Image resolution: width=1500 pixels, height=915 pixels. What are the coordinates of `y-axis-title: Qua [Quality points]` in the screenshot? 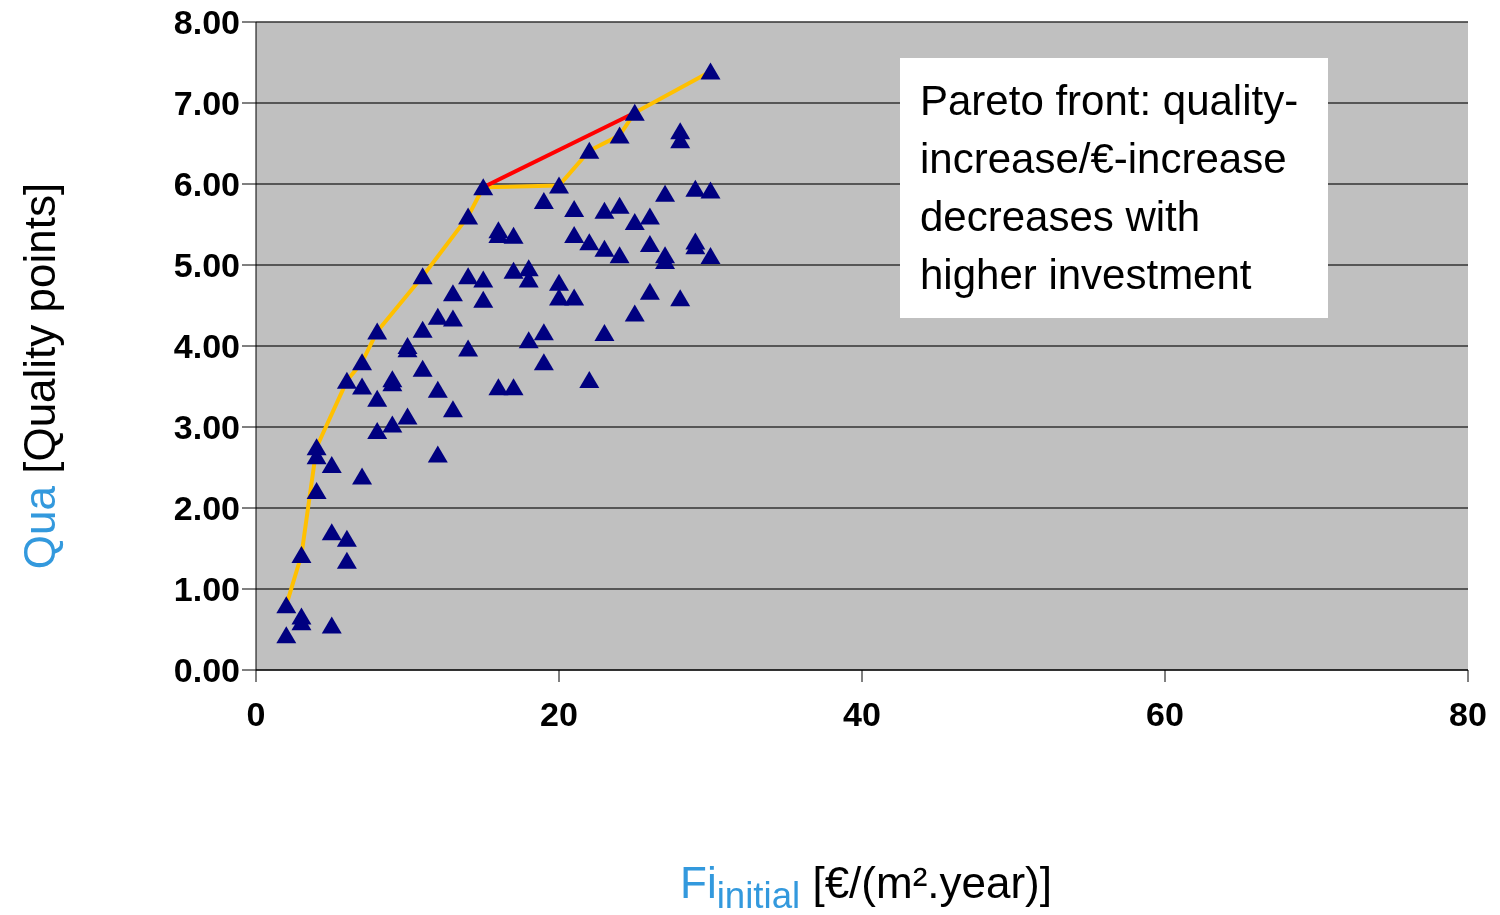 It's located at (39, 376).